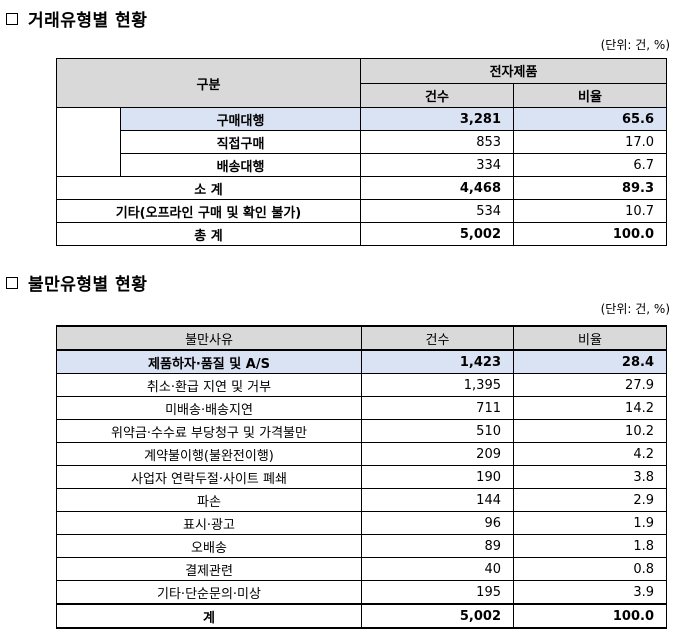 This screenshot has height=629, width=682. What do you see at coordinates (590, 408) in the screenshot?
I see `row-ratio: 14.2` at bounding box center [590, 408].